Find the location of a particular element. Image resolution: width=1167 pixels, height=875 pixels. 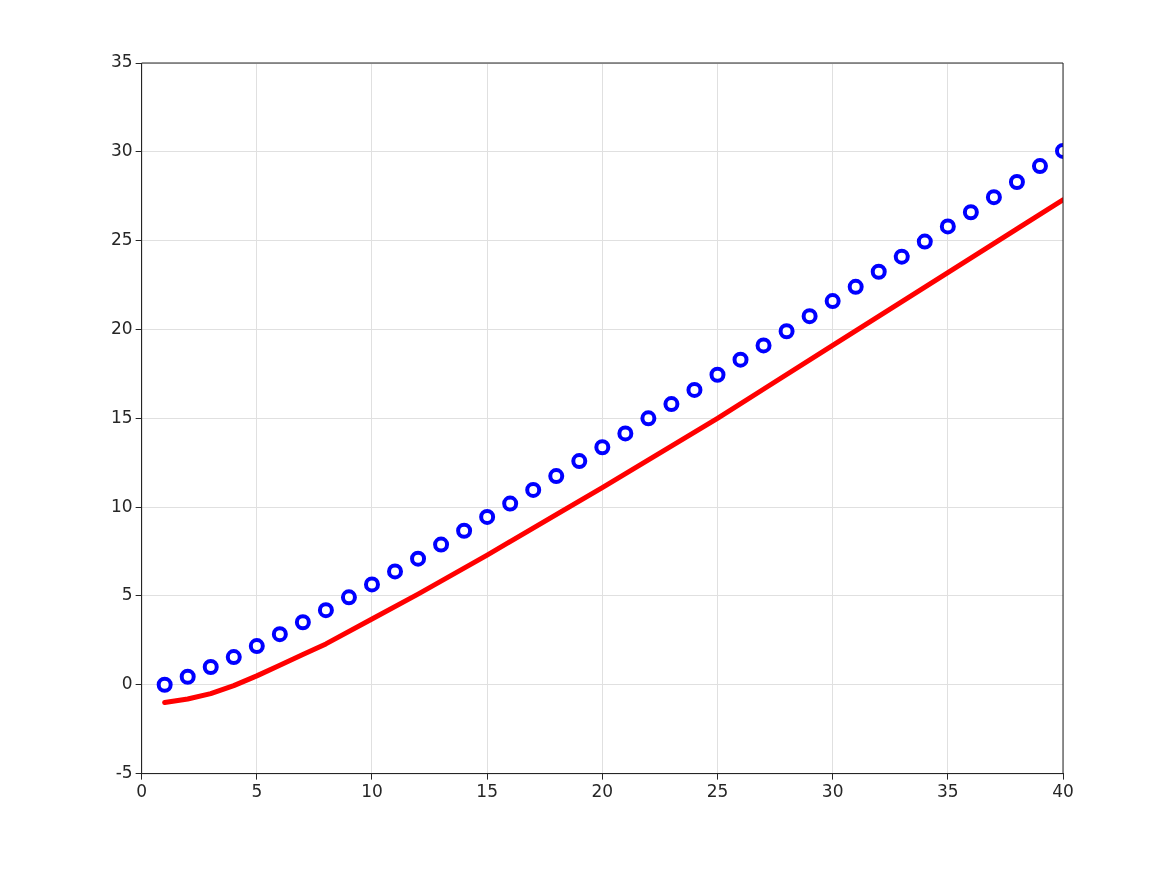

y-tick-label: 30 is located at coordinates (121, 150).